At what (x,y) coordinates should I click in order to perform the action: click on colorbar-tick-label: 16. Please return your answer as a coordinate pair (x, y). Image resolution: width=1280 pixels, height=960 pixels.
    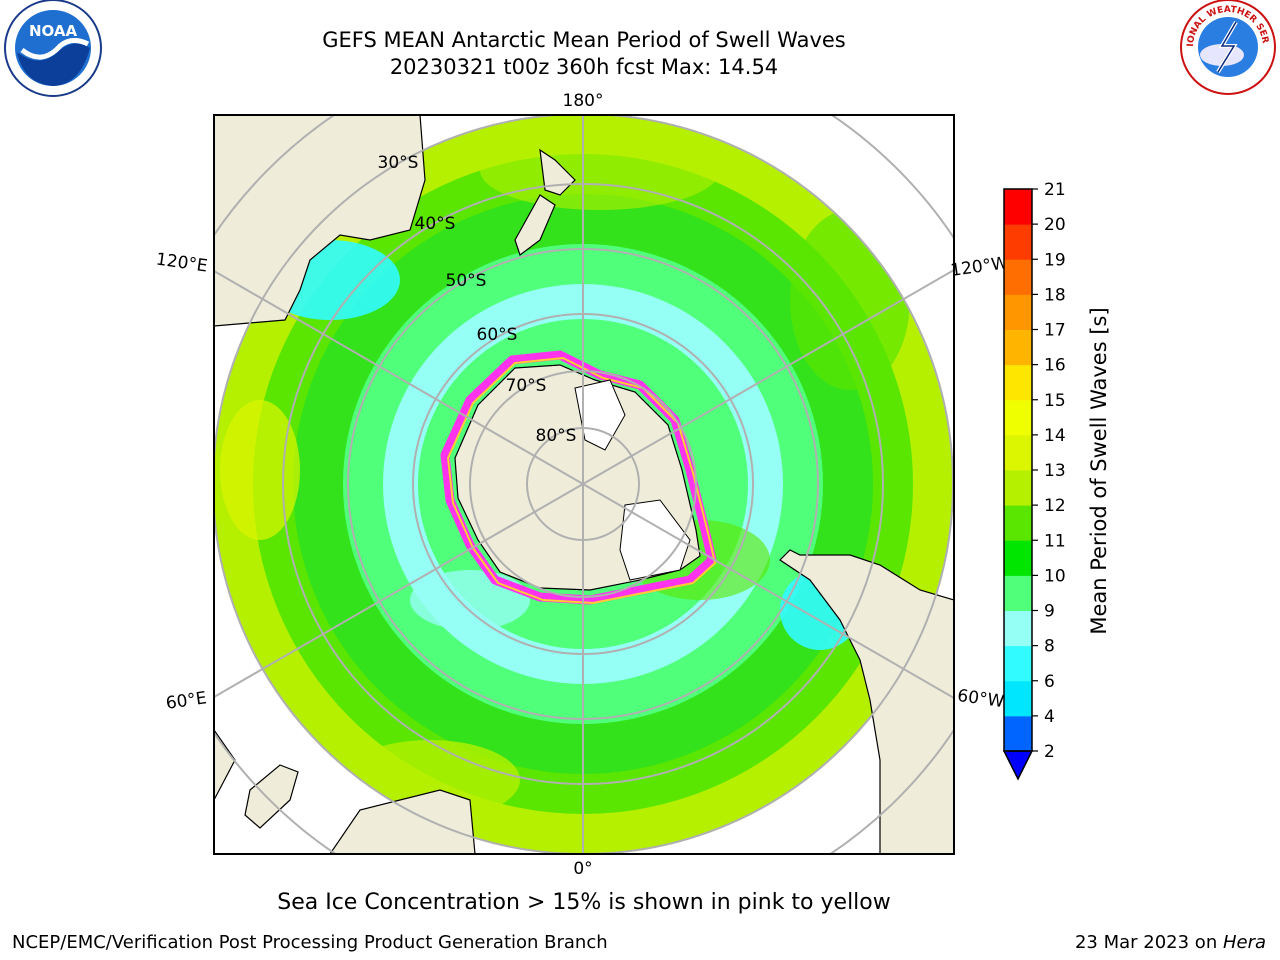
    Looking at the image, I should click on (1055, 366).